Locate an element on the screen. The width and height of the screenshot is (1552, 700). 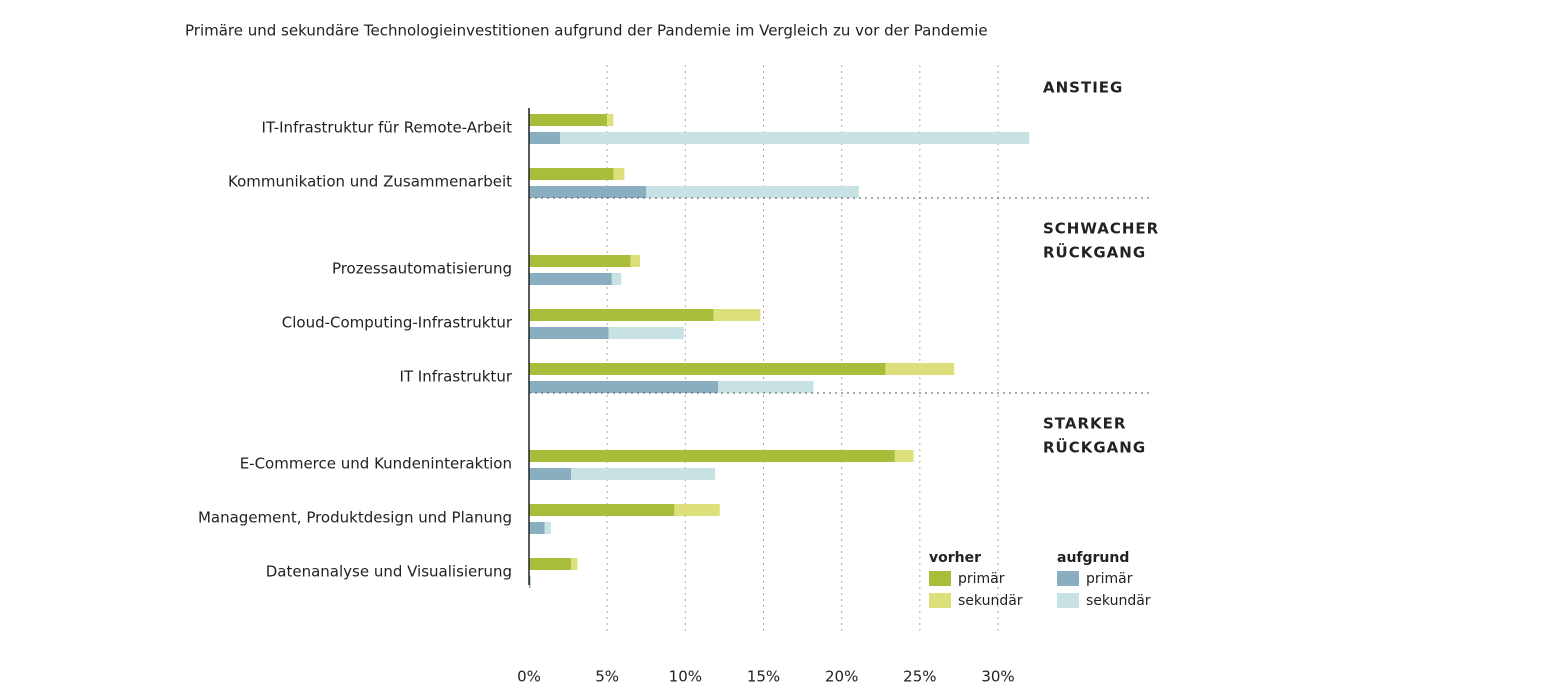
category-label: Prozessautomatisierung is located at coordinates (422, 269).